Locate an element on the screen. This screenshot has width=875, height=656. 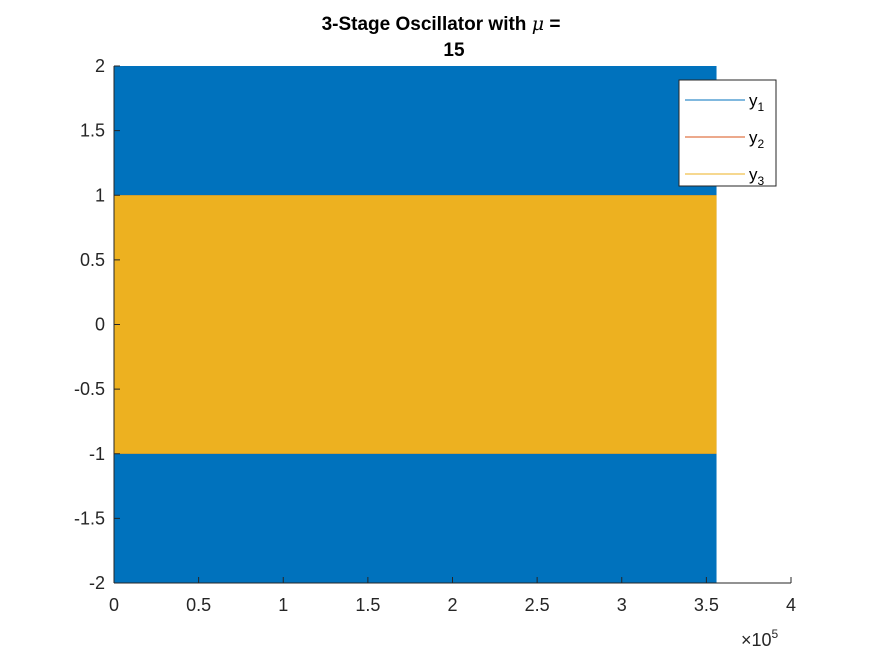
x-tick-label: 2.5 is located at coordinates (537, 605).